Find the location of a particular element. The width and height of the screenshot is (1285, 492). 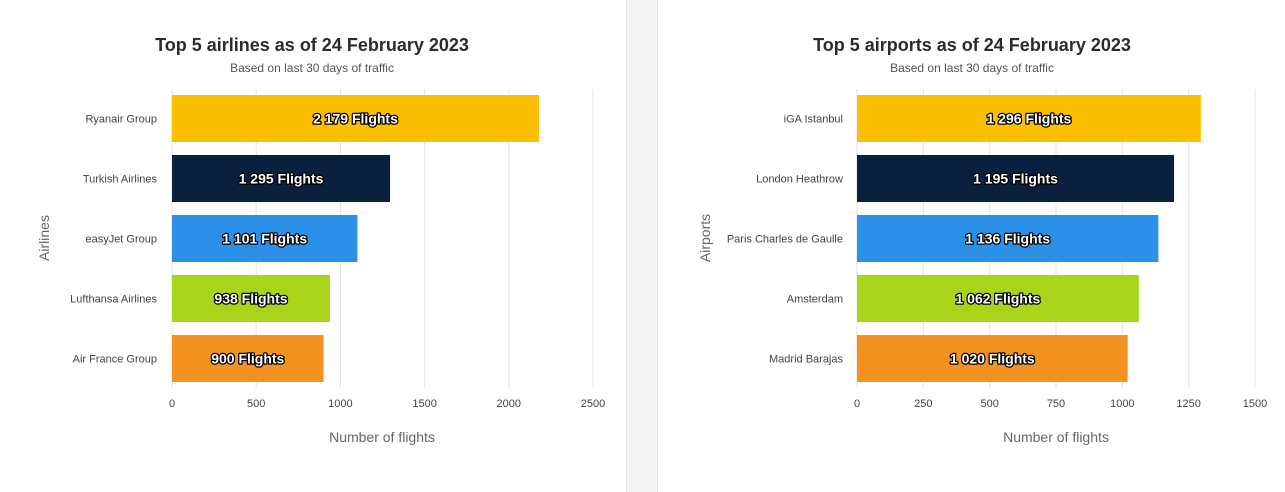

x-tick-label: 1250 is located at coordinates (1188, 404).